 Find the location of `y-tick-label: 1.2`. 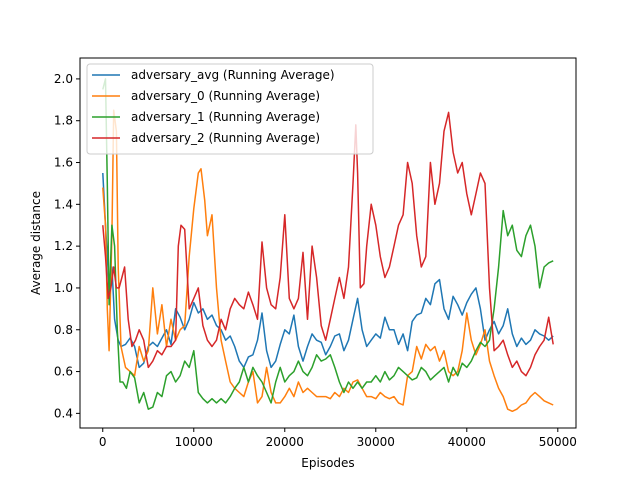

y-tick-label: 1.2 is located at coordinates (63, 246).